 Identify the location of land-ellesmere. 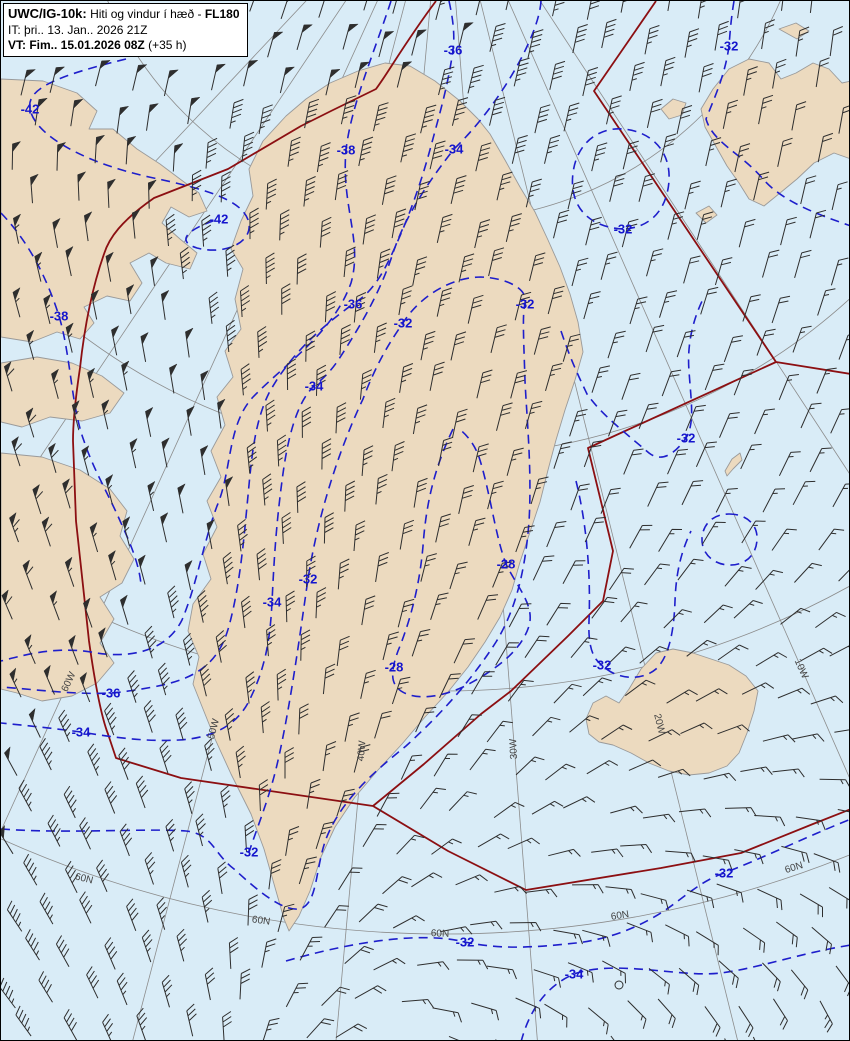
(104, 210).